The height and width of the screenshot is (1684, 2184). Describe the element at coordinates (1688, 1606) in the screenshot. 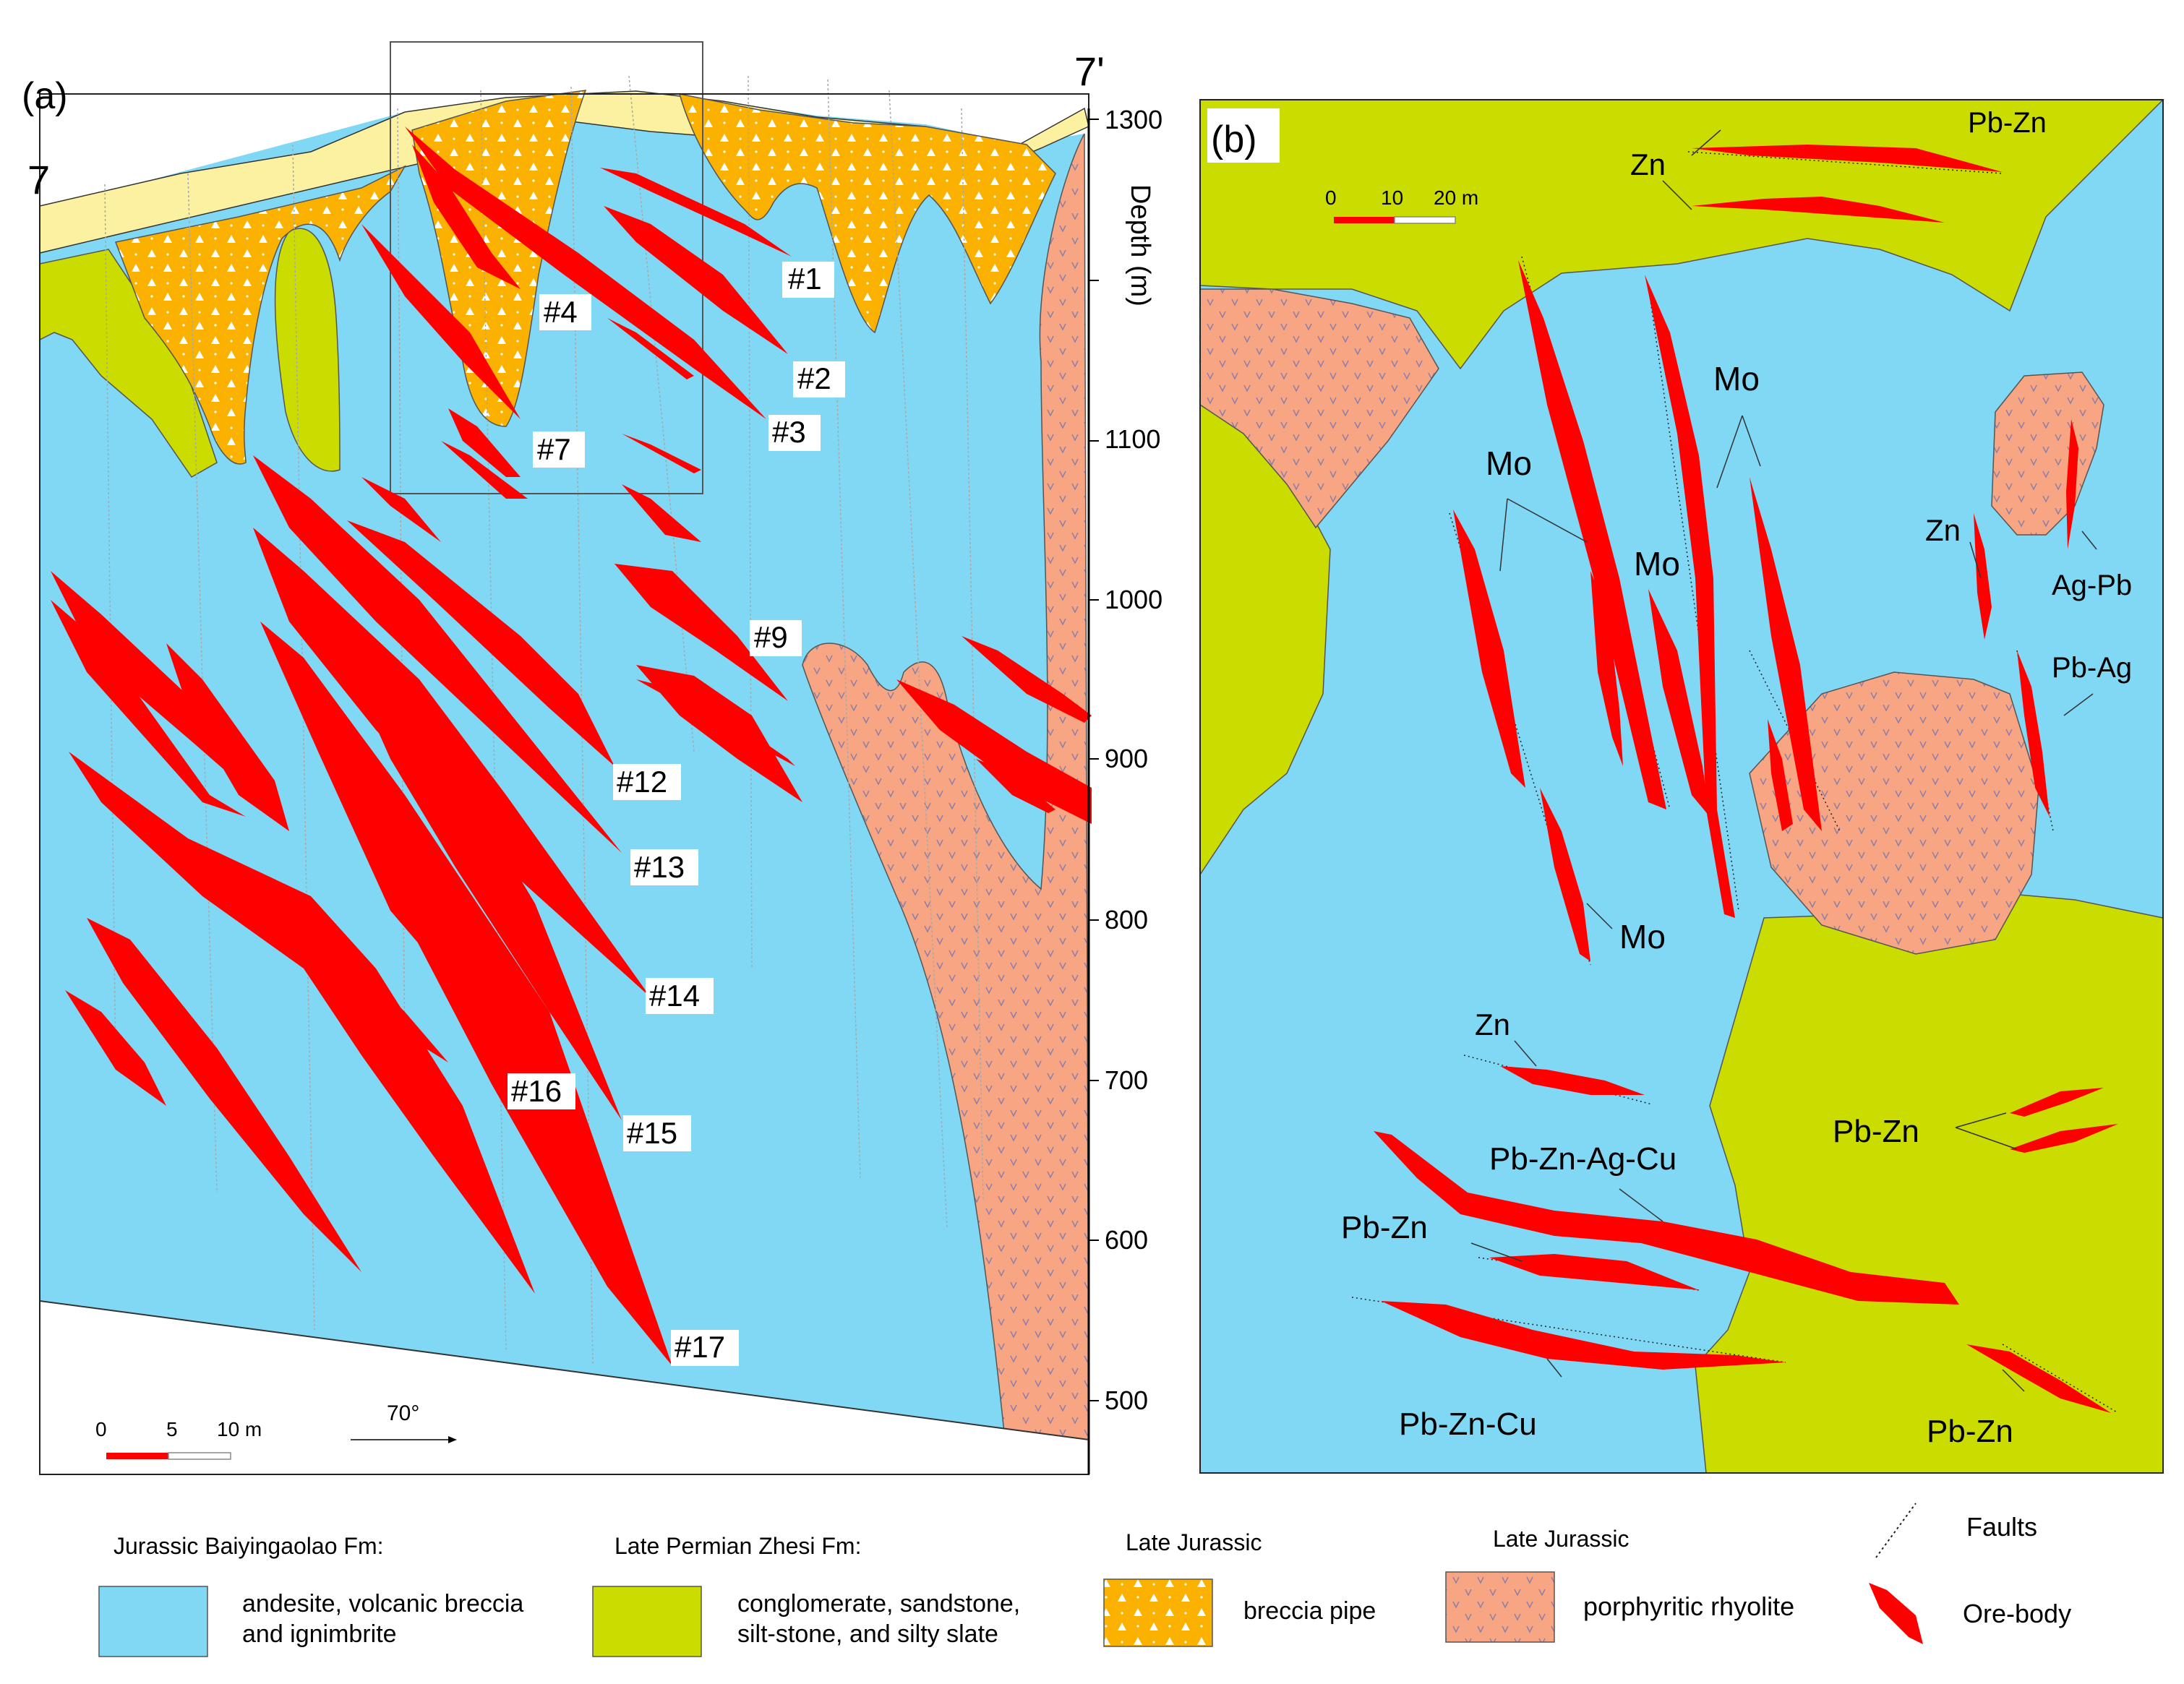

I see `legend-text-rhyolite: porphyritic rhyolite` at that location.